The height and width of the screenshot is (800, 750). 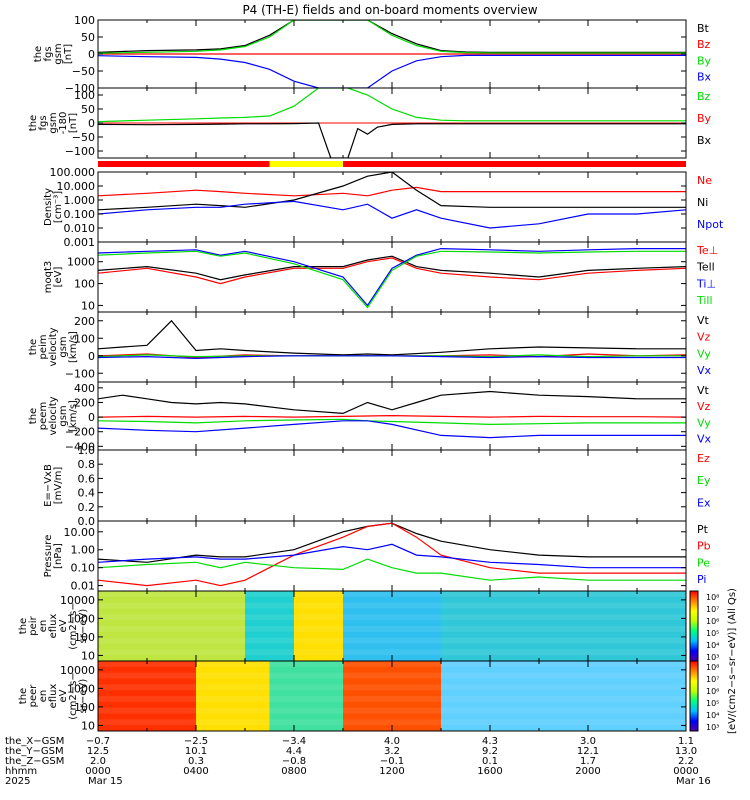 What do you see at coordinates (196, 741) in the screenshot?
I see `x-axis-tick-value: −2.5` at bounding box center [196, 741].